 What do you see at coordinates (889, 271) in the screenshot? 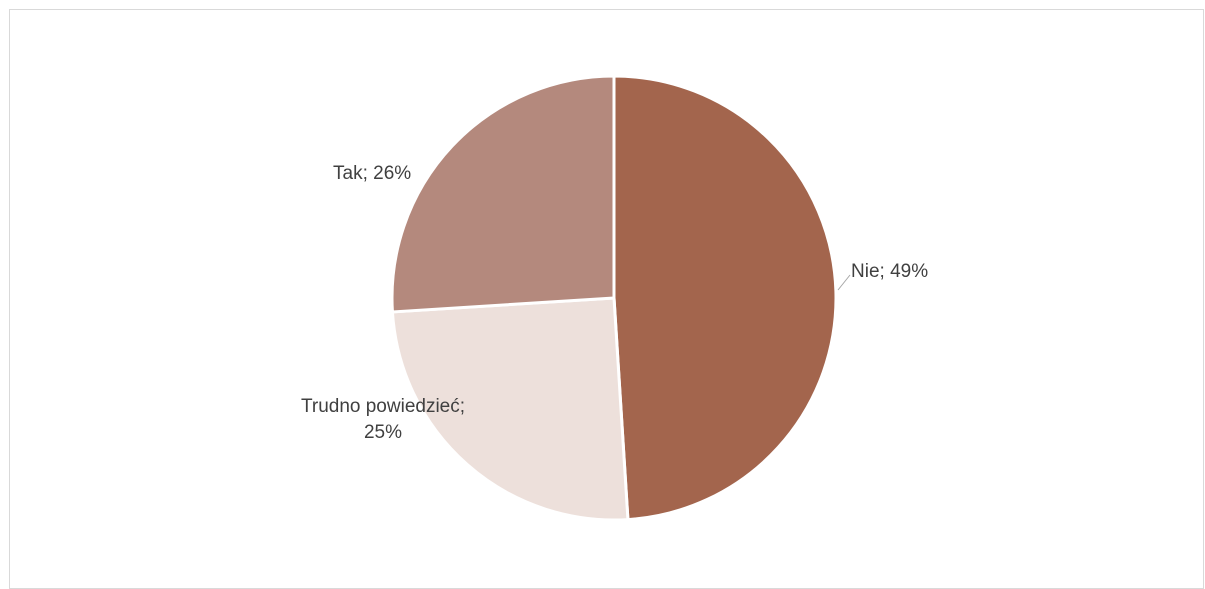
I see `data-label-nie: Nie; 49%` at bounding box center [889, 271].